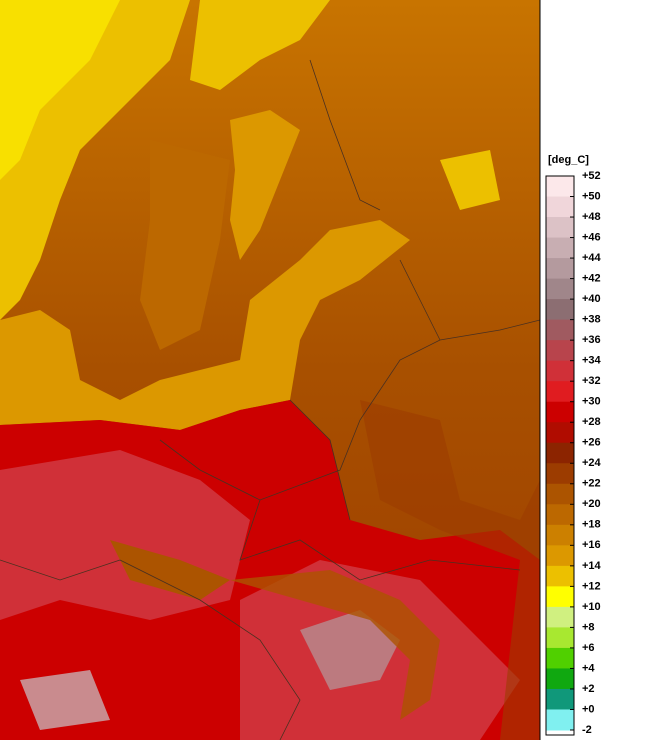 The height and width of the screenshot is (740, 669). What do you see at coordinates (591, 381) in the screenshot?
I see `legend-label: +32` at bounding box center [591, 381].